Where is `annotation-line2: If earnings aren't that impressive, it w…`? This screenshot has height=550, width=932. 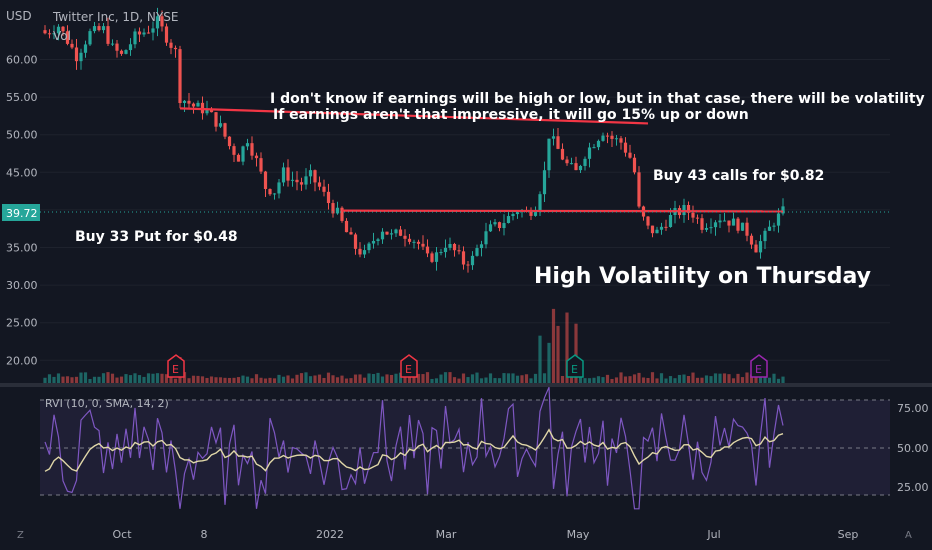
annotation-line2: If earnings aren't that impressive, it w… is located at coordinates (511, 115).